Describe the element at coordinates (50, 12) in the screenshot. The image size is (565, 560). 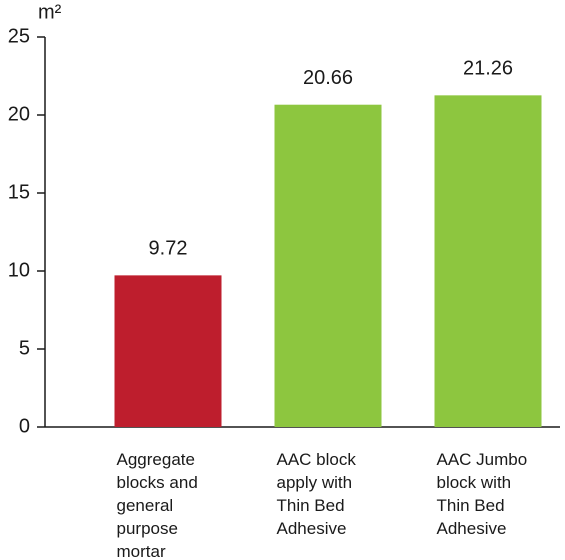
I see `y-axis-label: m²` at that location.